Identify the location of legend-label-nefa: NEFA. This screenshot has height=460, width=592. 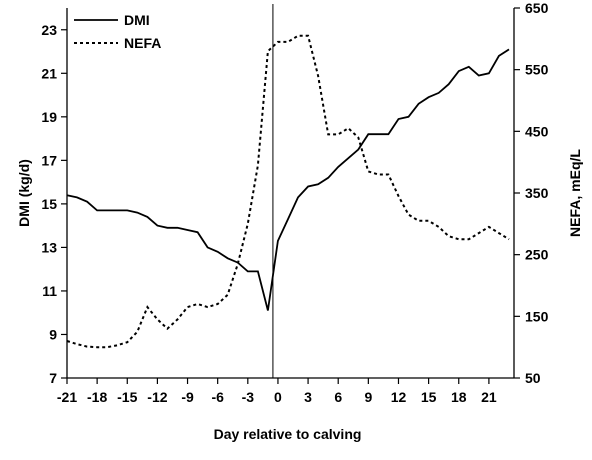
(142, 43).